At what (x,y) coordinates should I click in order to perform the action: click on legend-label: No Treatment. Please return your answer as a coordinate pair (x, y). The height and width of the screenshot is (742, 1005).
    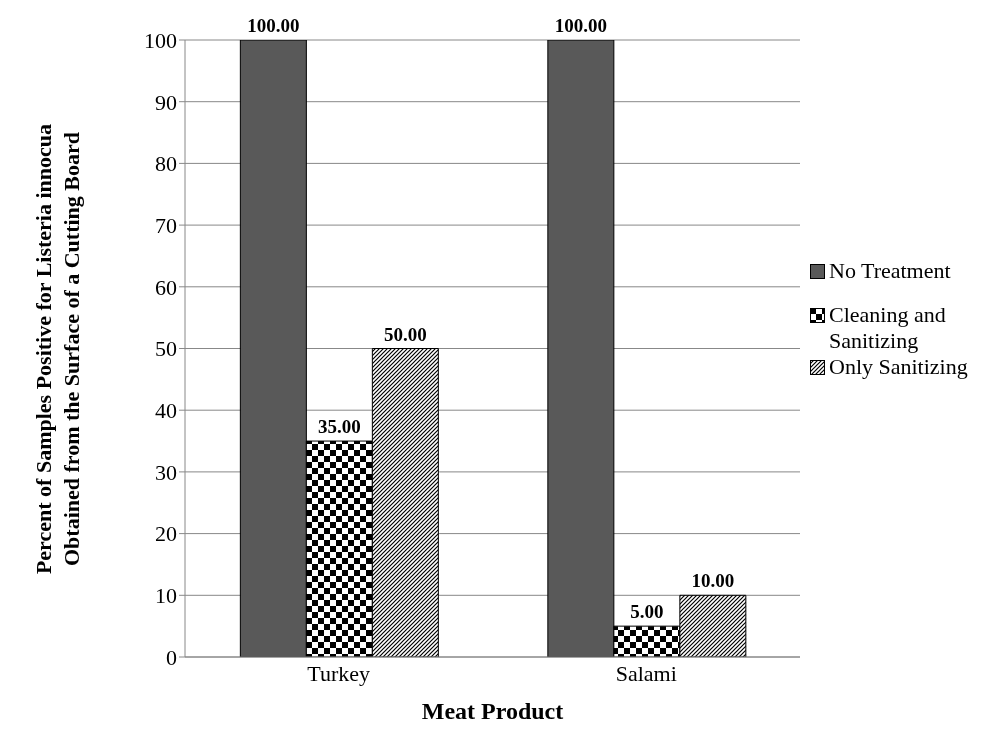
    Looking at the image, I should click on (890, 271).